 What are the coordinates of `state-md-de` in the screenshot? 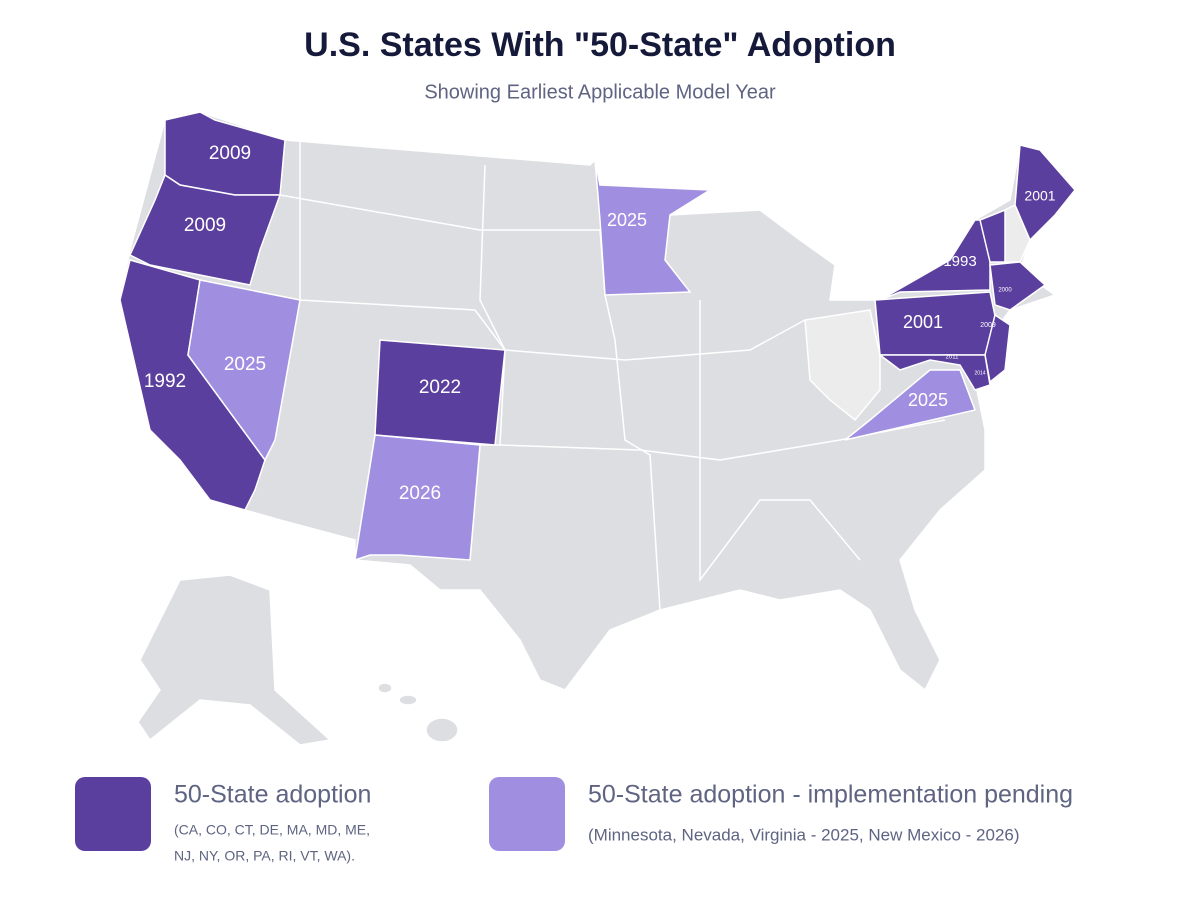 It's located at (934, 372).